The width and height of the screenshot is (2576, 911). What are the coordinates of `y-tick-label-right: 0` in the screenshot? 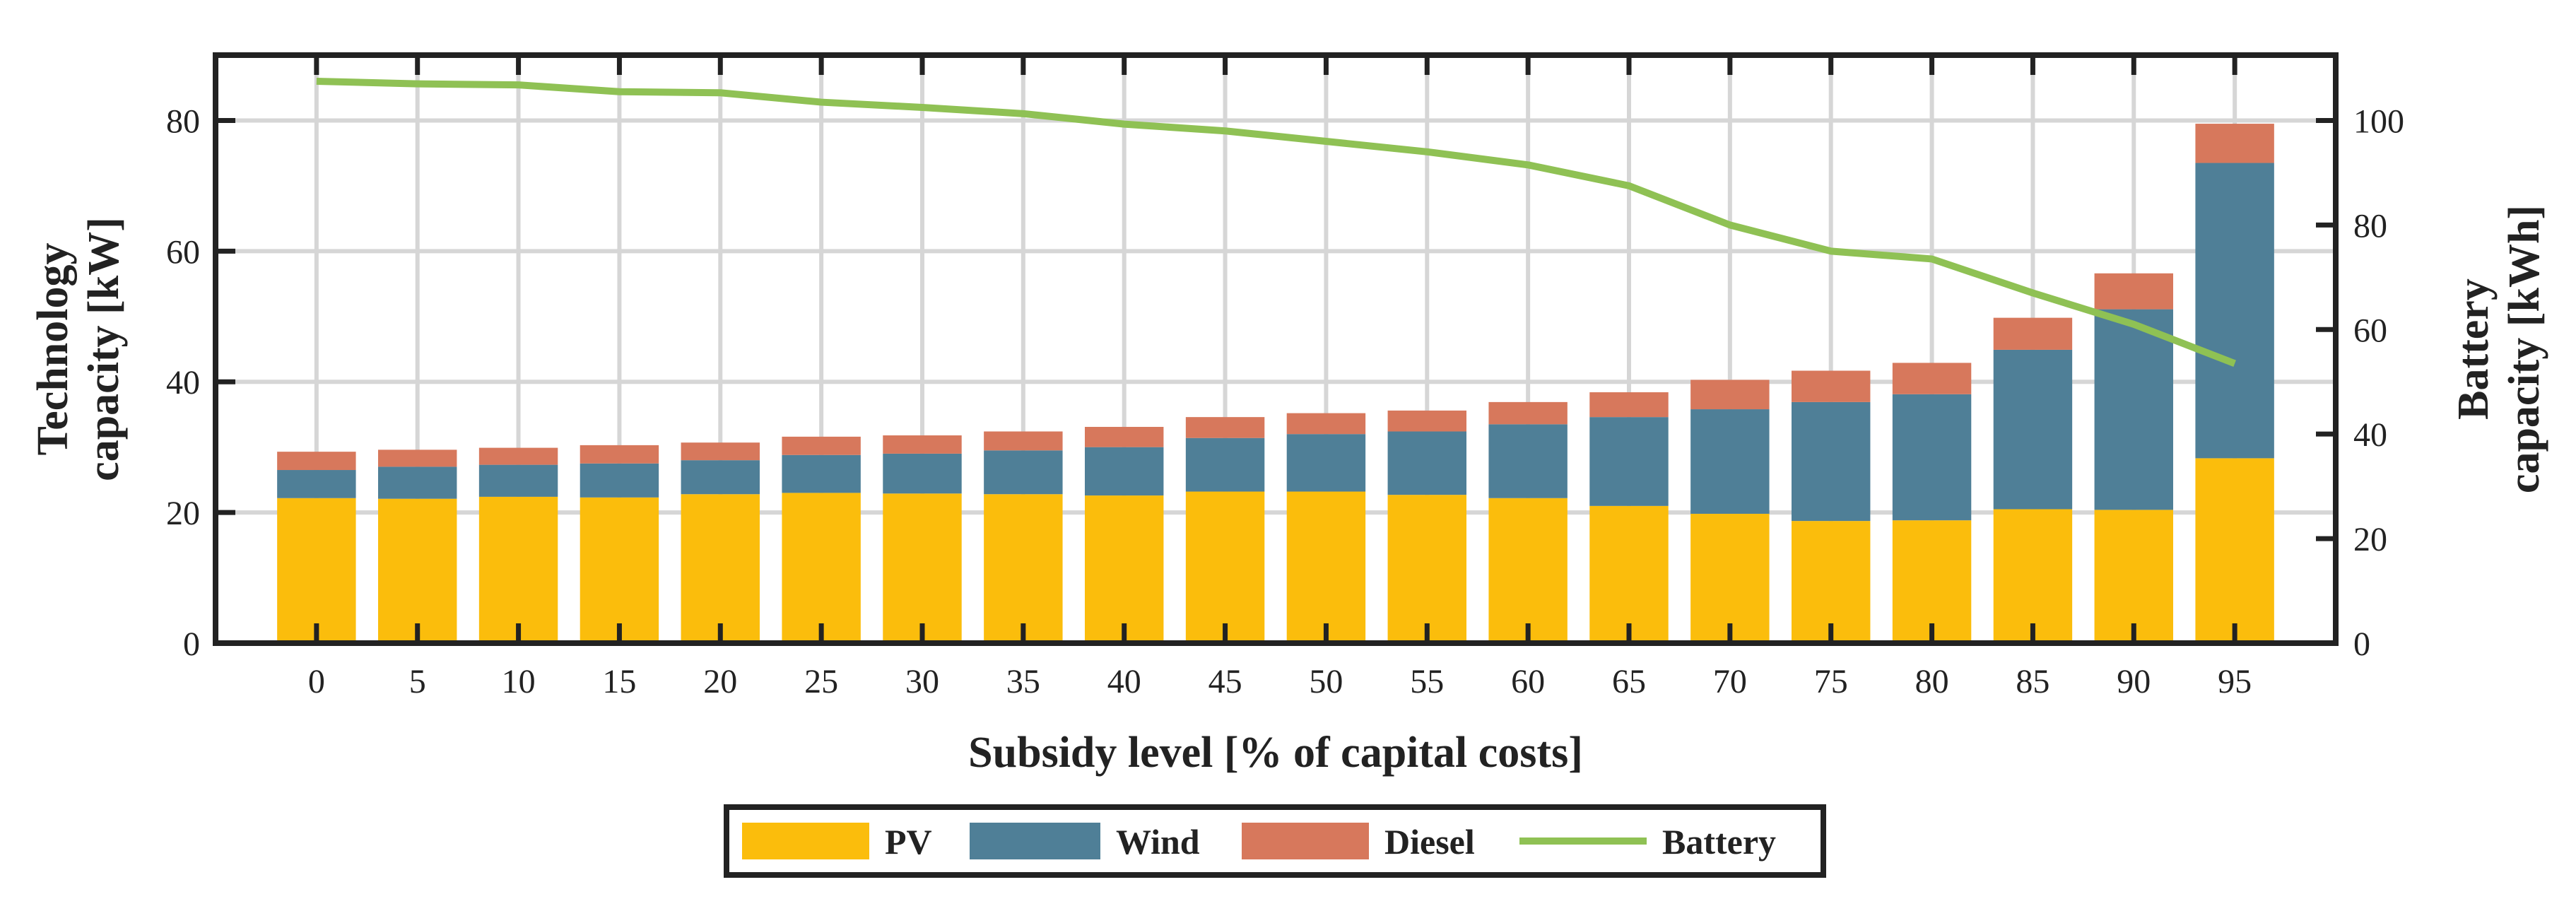 It's located at (2361, 644).